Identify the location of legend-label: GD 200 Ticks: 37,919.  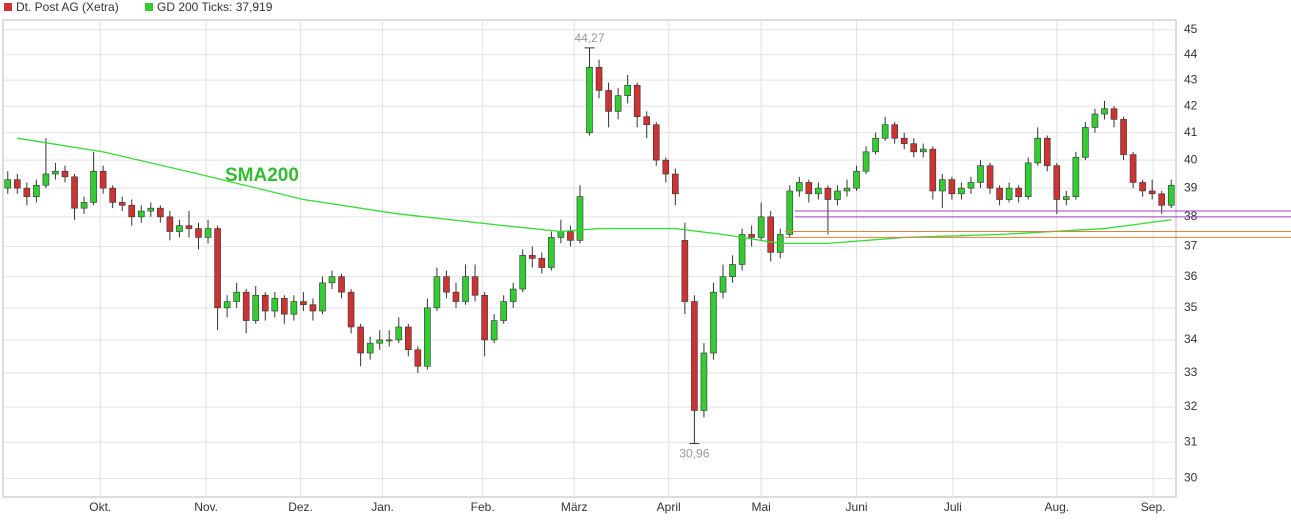
(215, 7).